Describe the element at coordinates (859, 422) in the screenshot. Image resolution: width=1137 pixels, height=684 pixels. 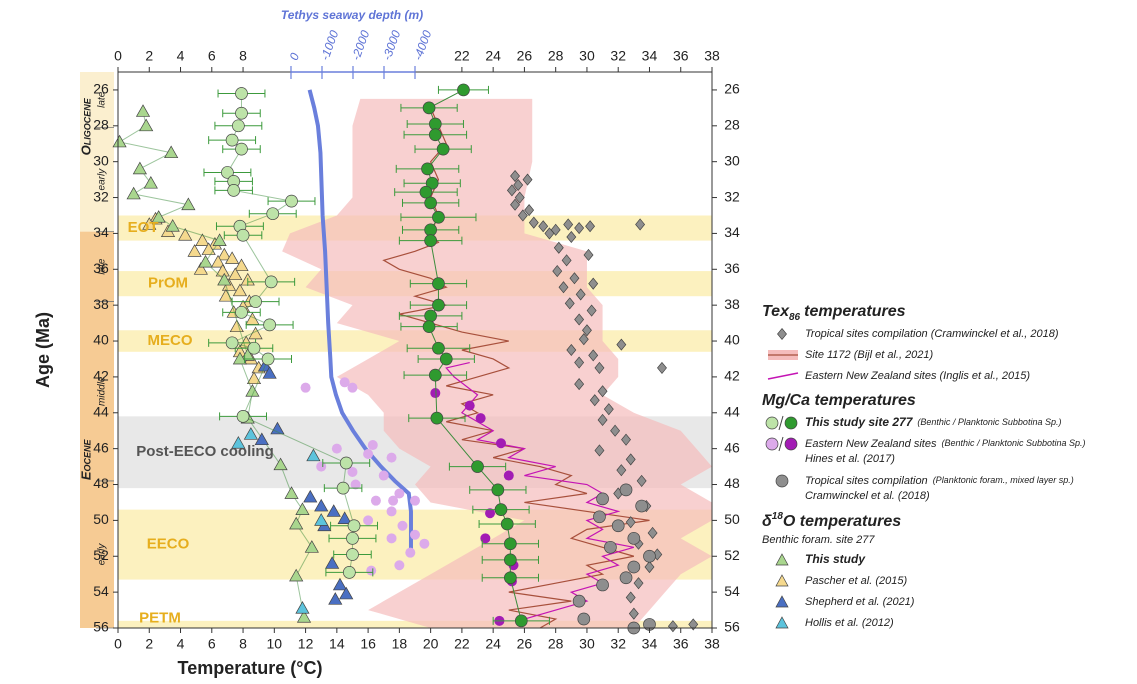
I see `legend-label-text: This study site 277` at that location.